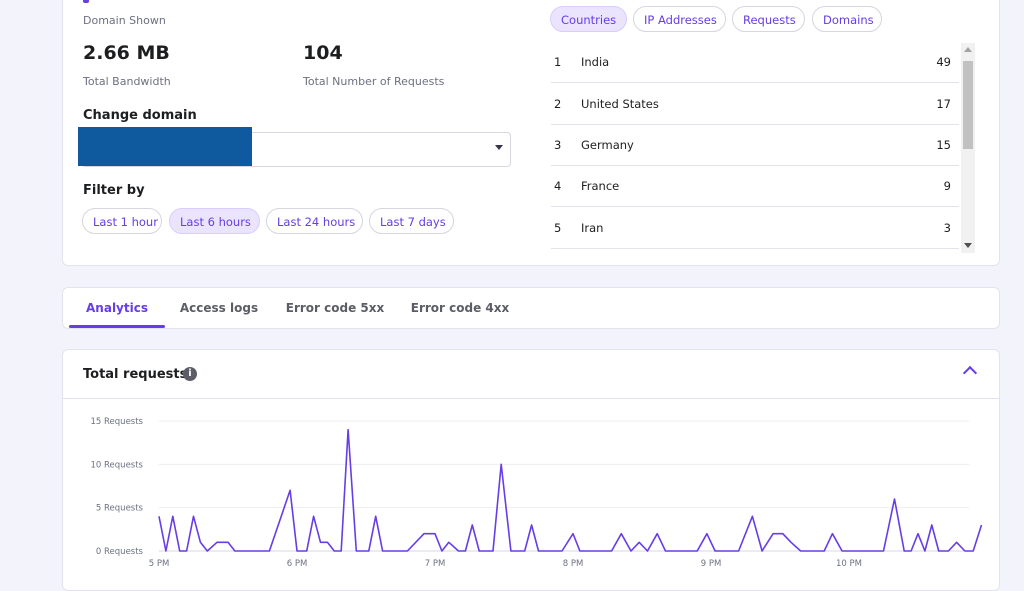 The height and width of the screenshot is (591, 1024). Describe the element at coordinates (943, 62) in the screenshot. I see `country-count: 49` at that location.